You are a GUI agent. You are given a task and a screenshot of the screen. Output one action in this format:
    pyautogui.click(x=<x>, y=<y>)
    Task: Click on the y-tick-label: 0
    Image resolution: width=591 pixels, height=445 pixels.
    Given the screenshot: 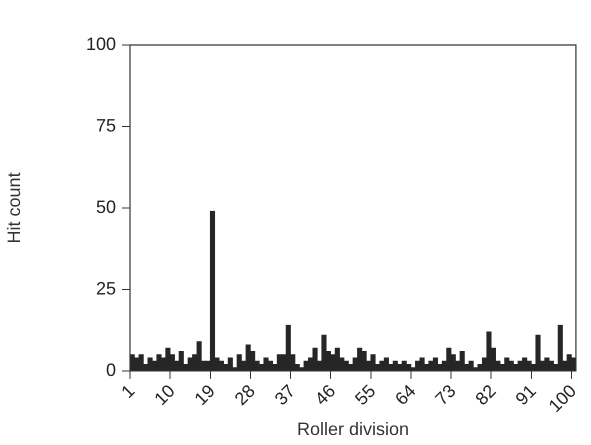 What is the action you would take?
    pyautogui.click(x=111, y=370)
    